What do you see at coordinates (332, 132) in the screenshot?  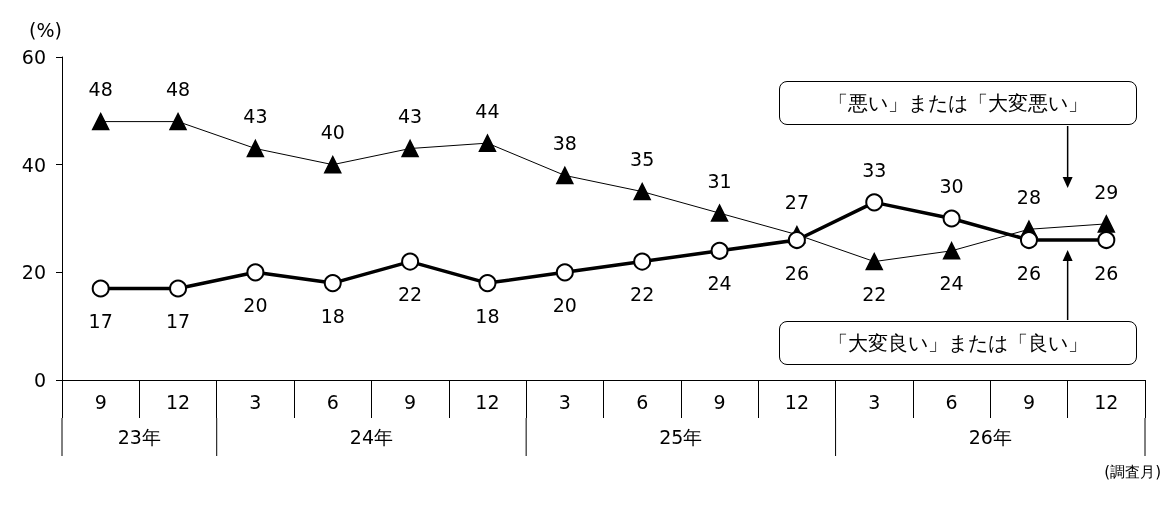 I see `data-label: 40` at bounding box center [332, 132].